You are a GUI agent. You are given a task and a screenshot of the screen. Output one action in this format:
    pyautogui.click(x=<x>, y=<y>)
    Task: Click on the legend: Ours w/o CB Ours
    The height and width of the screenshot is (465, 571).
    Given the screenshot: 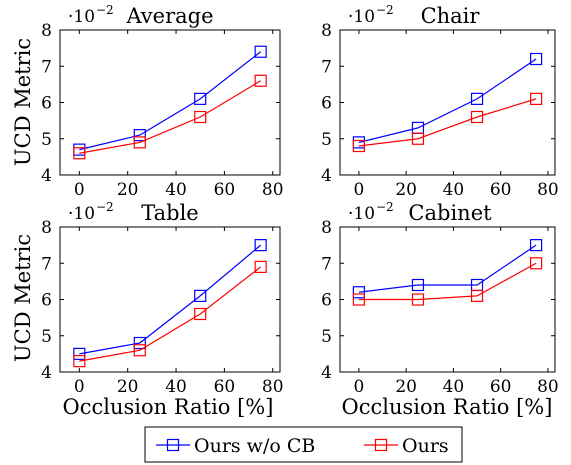 What is the action you would take?
    pyautogui.click(x=303, y=444)
    